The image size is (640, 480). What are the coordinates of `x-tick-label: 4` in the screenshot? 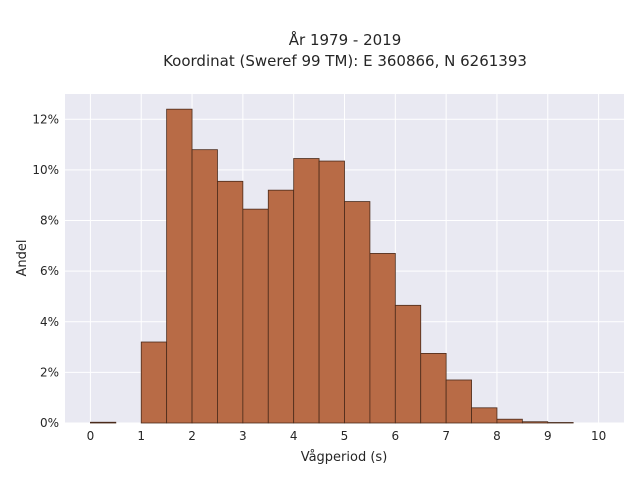 It's located at (294, 436).